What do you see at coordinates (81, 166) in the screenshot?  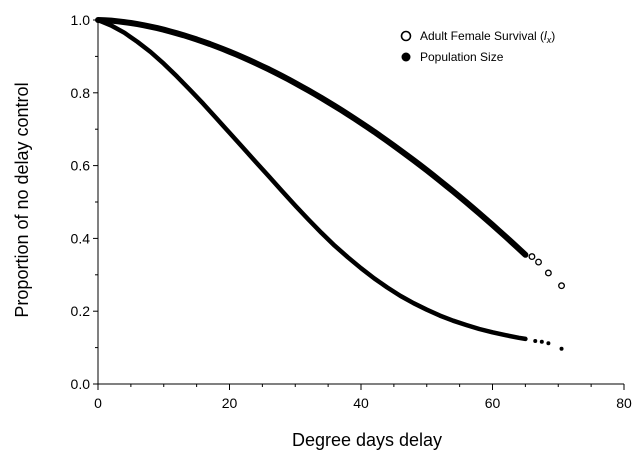 I see `y-tick-label: 0.6` at bounding box center [81, 166].